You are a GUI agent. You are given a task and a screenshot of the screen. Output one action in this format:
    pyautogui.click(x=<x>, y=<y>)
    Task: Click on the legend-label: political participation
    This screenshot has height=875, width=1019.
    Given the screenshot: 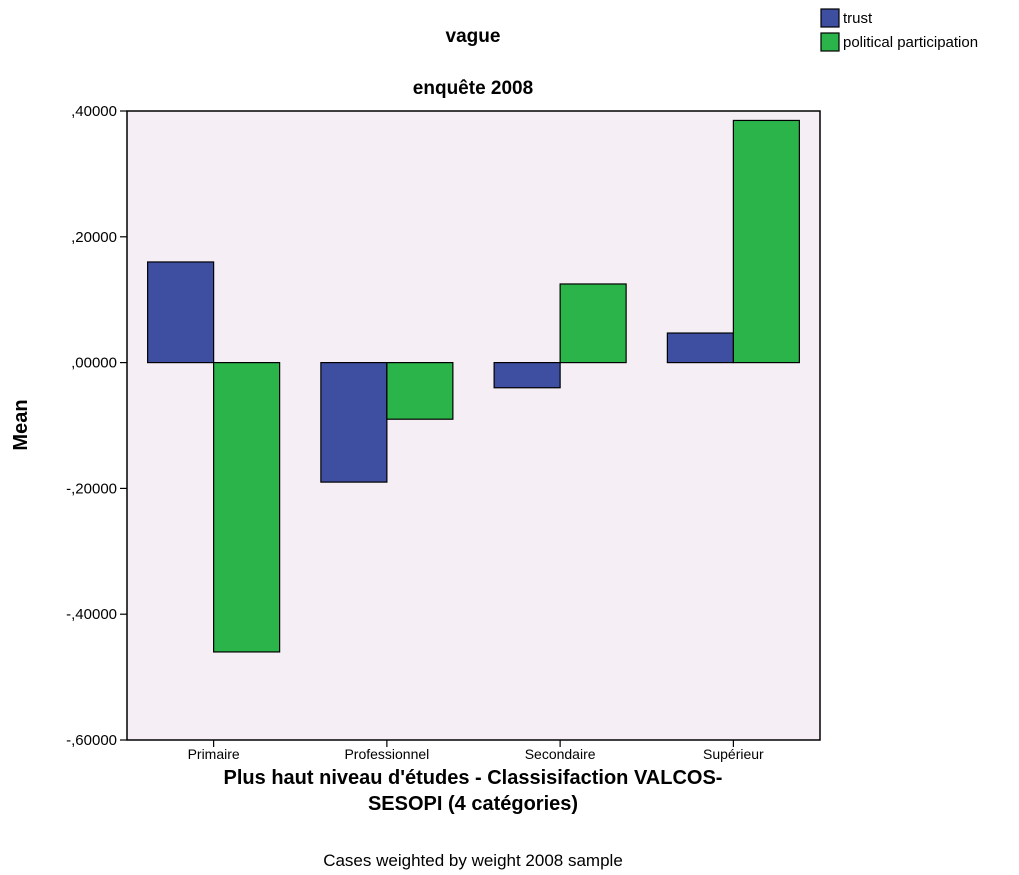 What is the action you would take?
    pyautogui.click(x=910, y=42)
    